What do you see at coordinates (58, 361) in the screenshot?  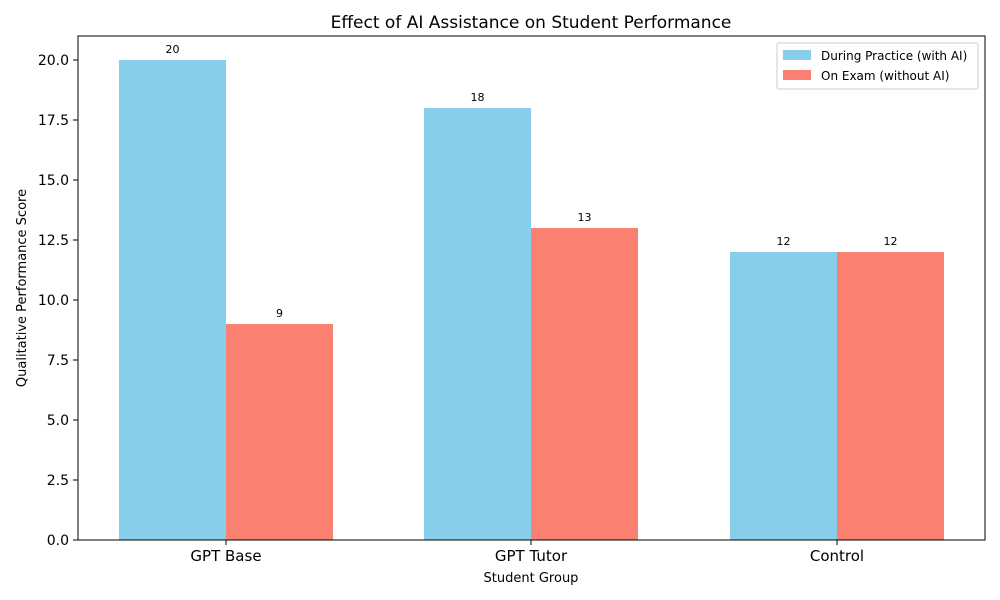 I see `y-tick-label: 7.5` at bounding box center [58, 361].